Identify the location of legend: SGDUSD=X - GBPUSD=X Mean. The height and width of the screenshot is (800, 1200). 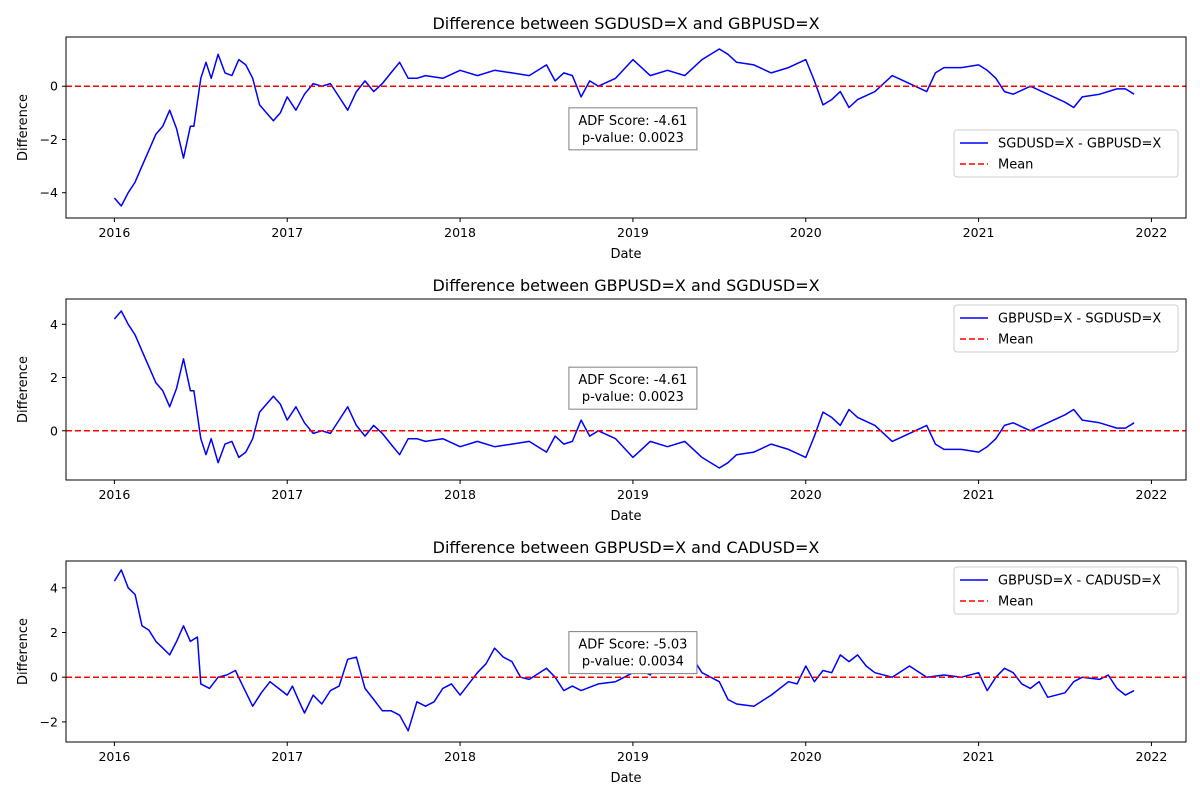
(1066, 153).